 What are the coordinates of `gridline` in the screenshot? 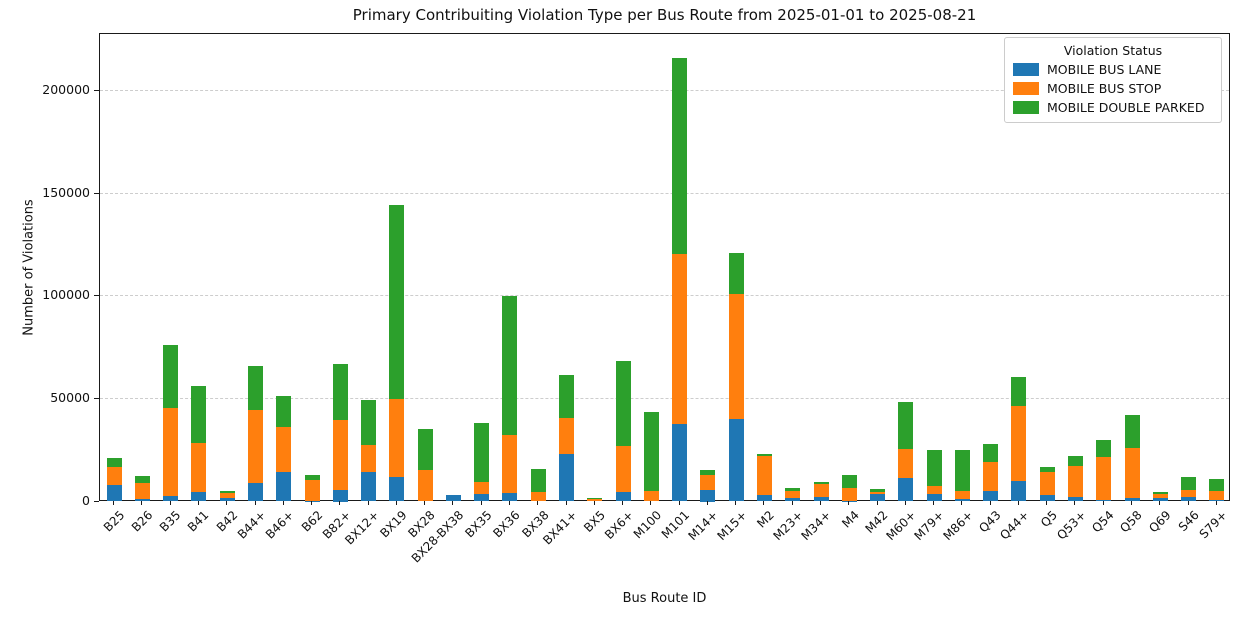 It's located at (664, 398).